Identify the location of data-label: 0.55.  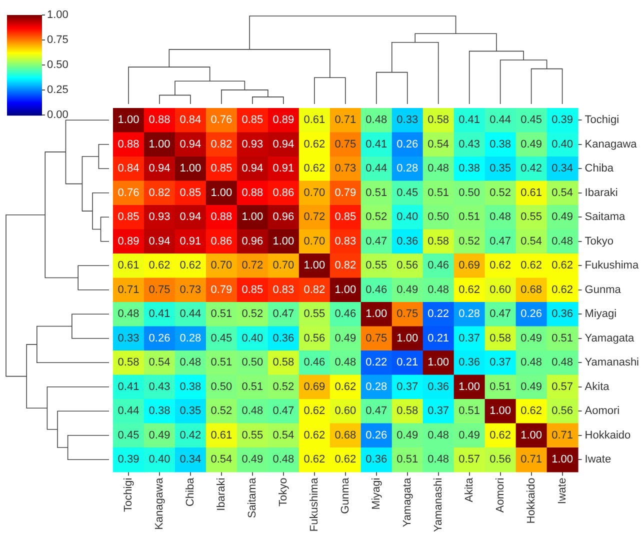
(377, 266).